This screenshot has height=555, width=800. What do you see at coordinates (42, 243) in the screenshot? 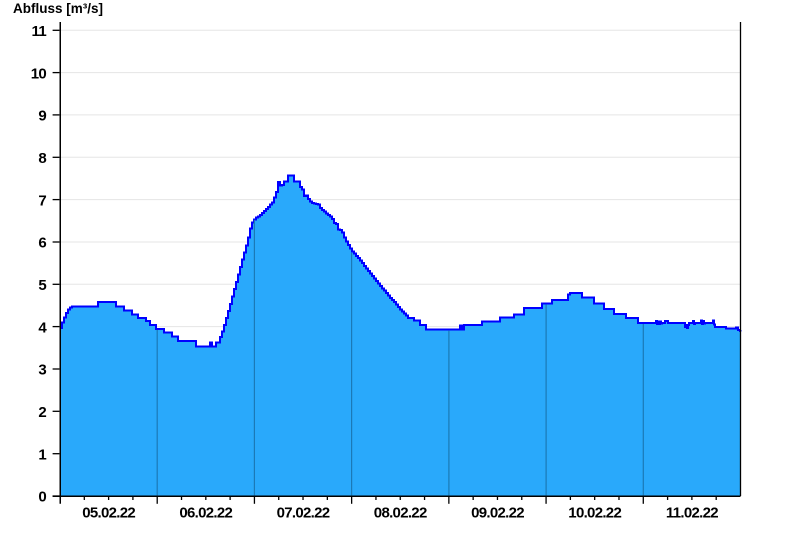
I see `svg-text: 6` at bounding box center [42, 243].